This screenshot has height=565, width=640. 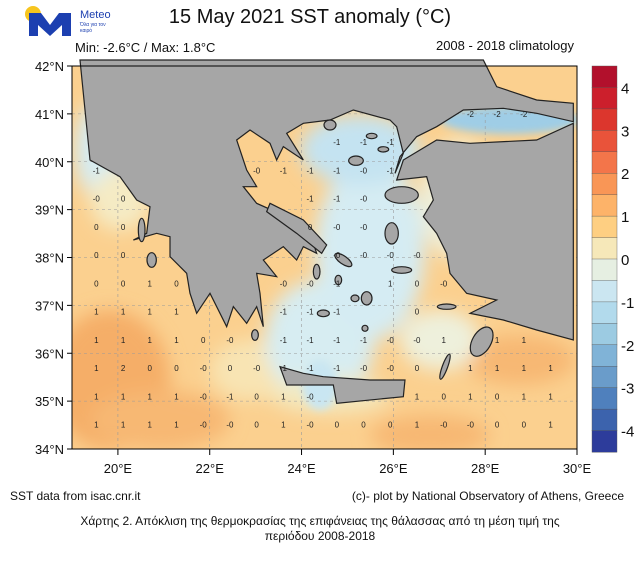 What do you see at coordinates (297, 228) in the screenshot?
I see `land-evia` at bounding box center [297, 228].